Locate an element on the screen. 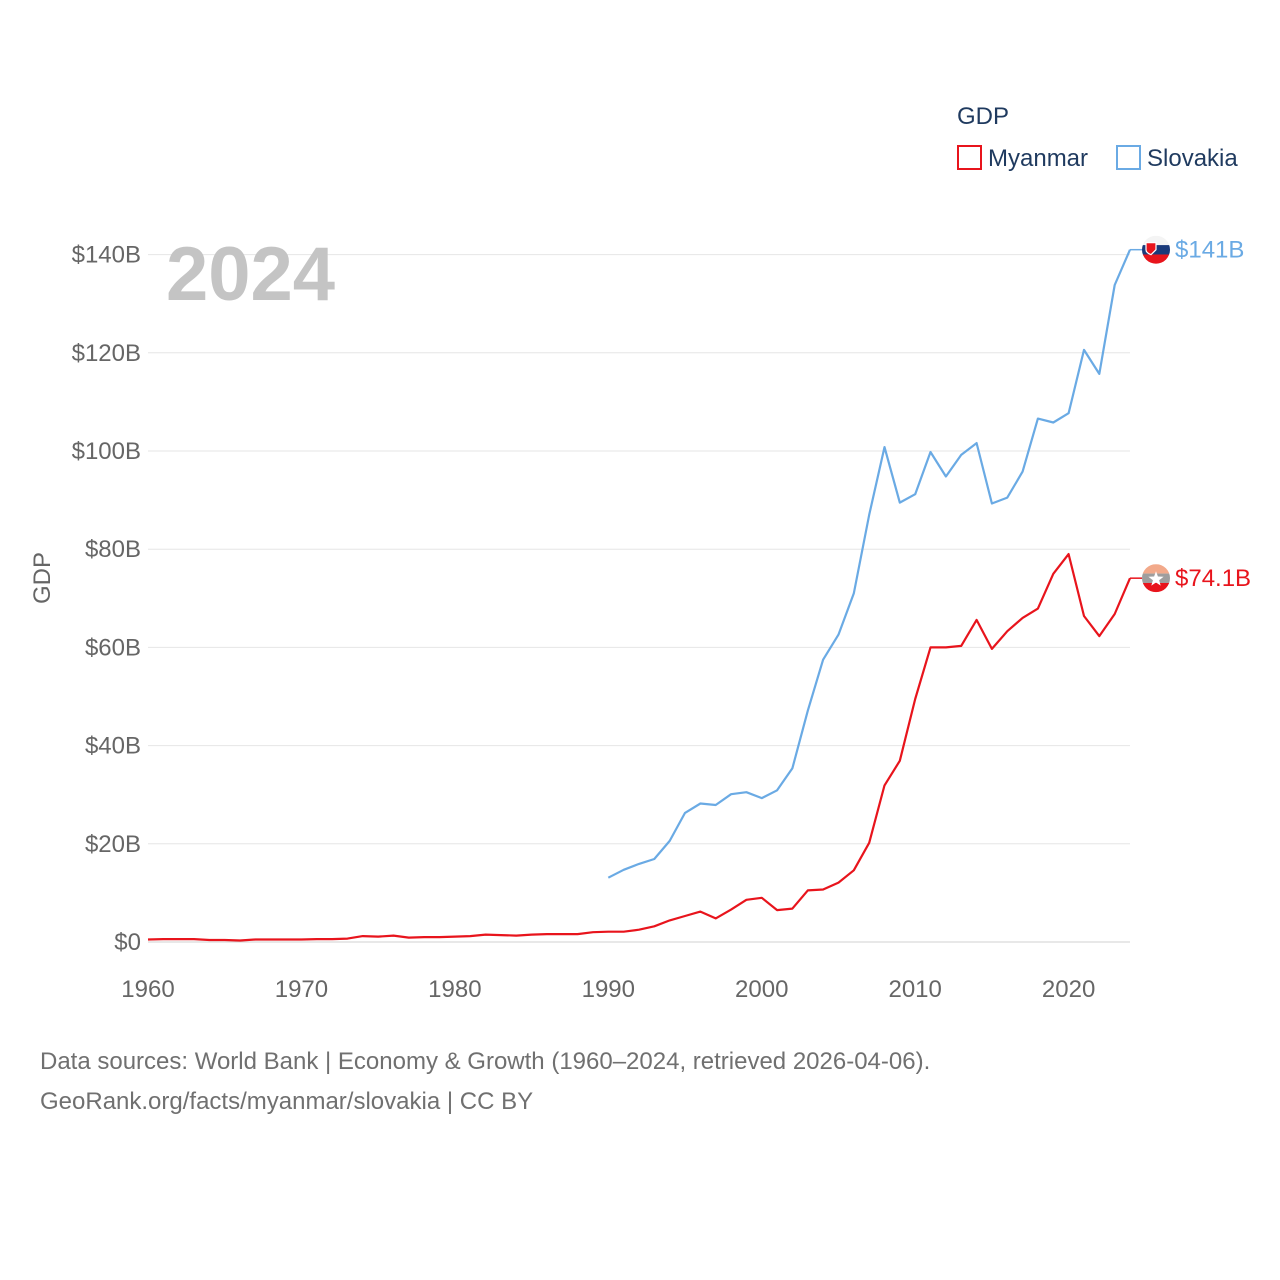 The height and width of the screenshot is (1280, 1280). legend-swatch-slovakia is located at coordinates (1128, 157).